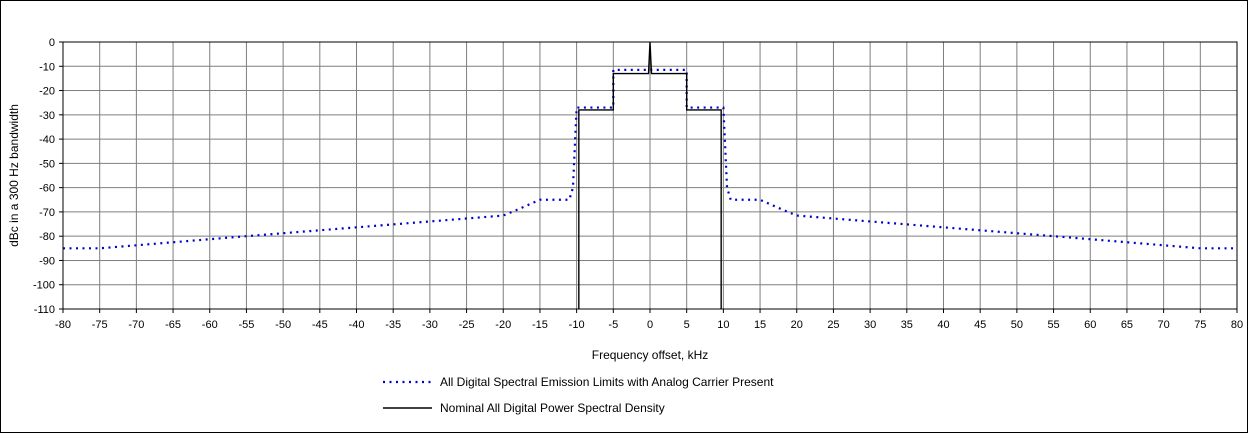  I want to click on x-tick-label: -5, so click(613, 325).